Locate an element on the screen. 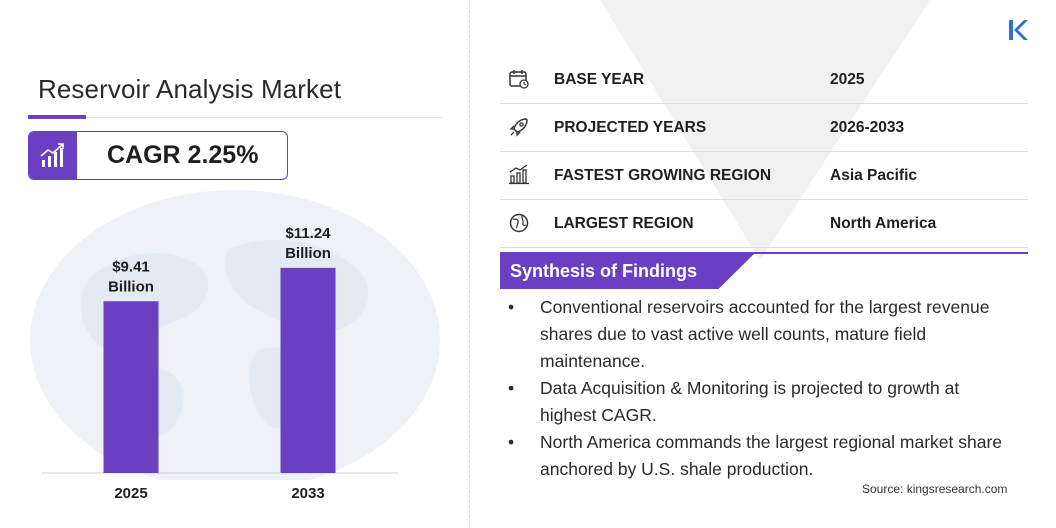 This screenshot has width=1056, height=528. info-value: 2026-2033 is located at coordinates (867, 127).